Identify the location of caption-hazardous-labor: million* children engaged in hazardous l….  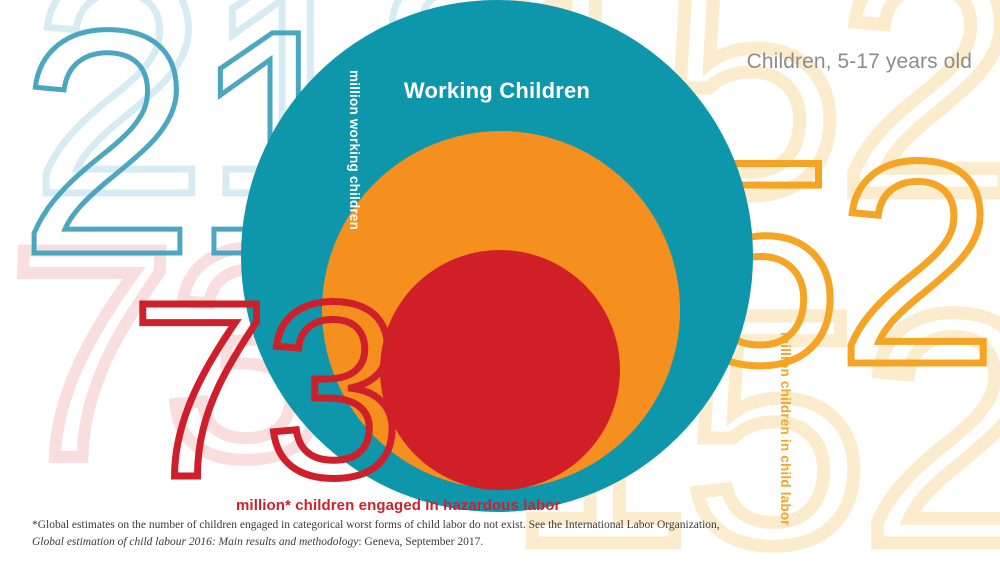
(398, 505).